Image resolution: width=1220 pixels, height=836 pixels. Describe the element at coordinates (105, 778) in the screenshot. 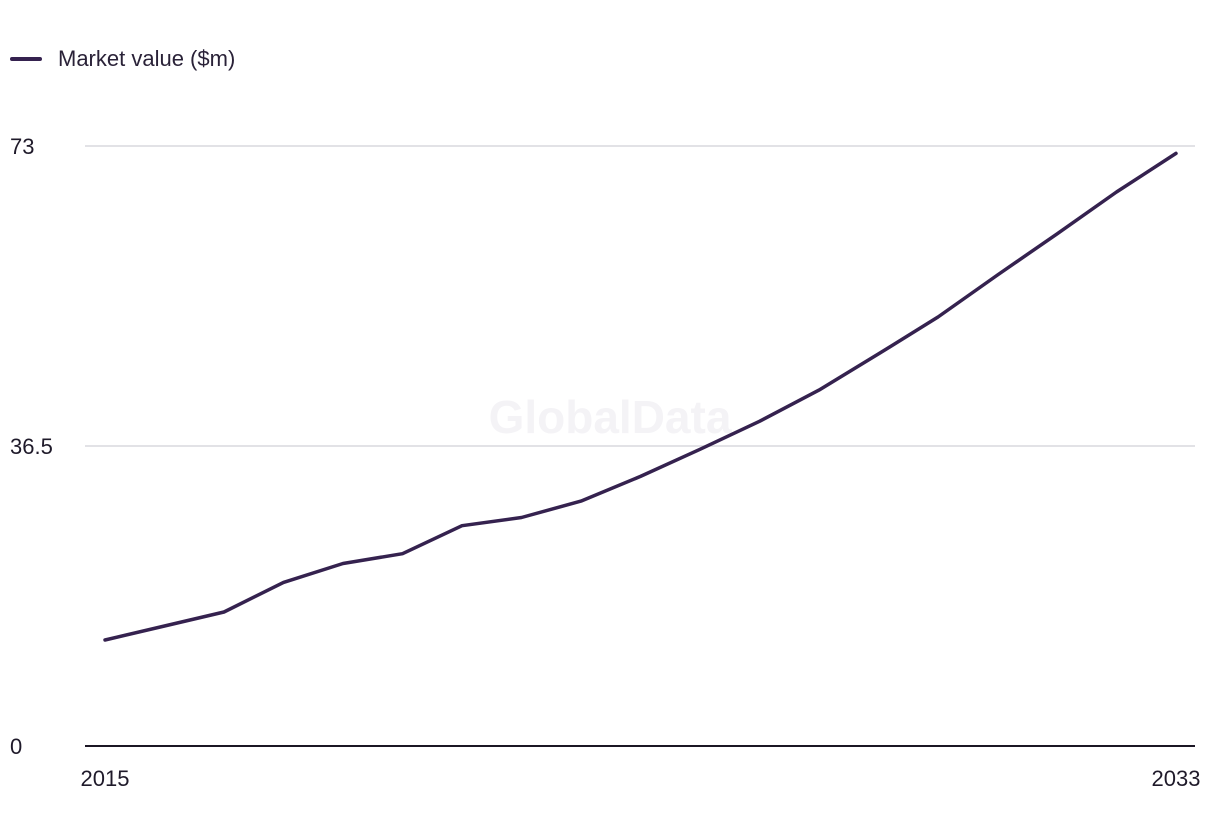

I see `x-tick-label: 2015` at that location.